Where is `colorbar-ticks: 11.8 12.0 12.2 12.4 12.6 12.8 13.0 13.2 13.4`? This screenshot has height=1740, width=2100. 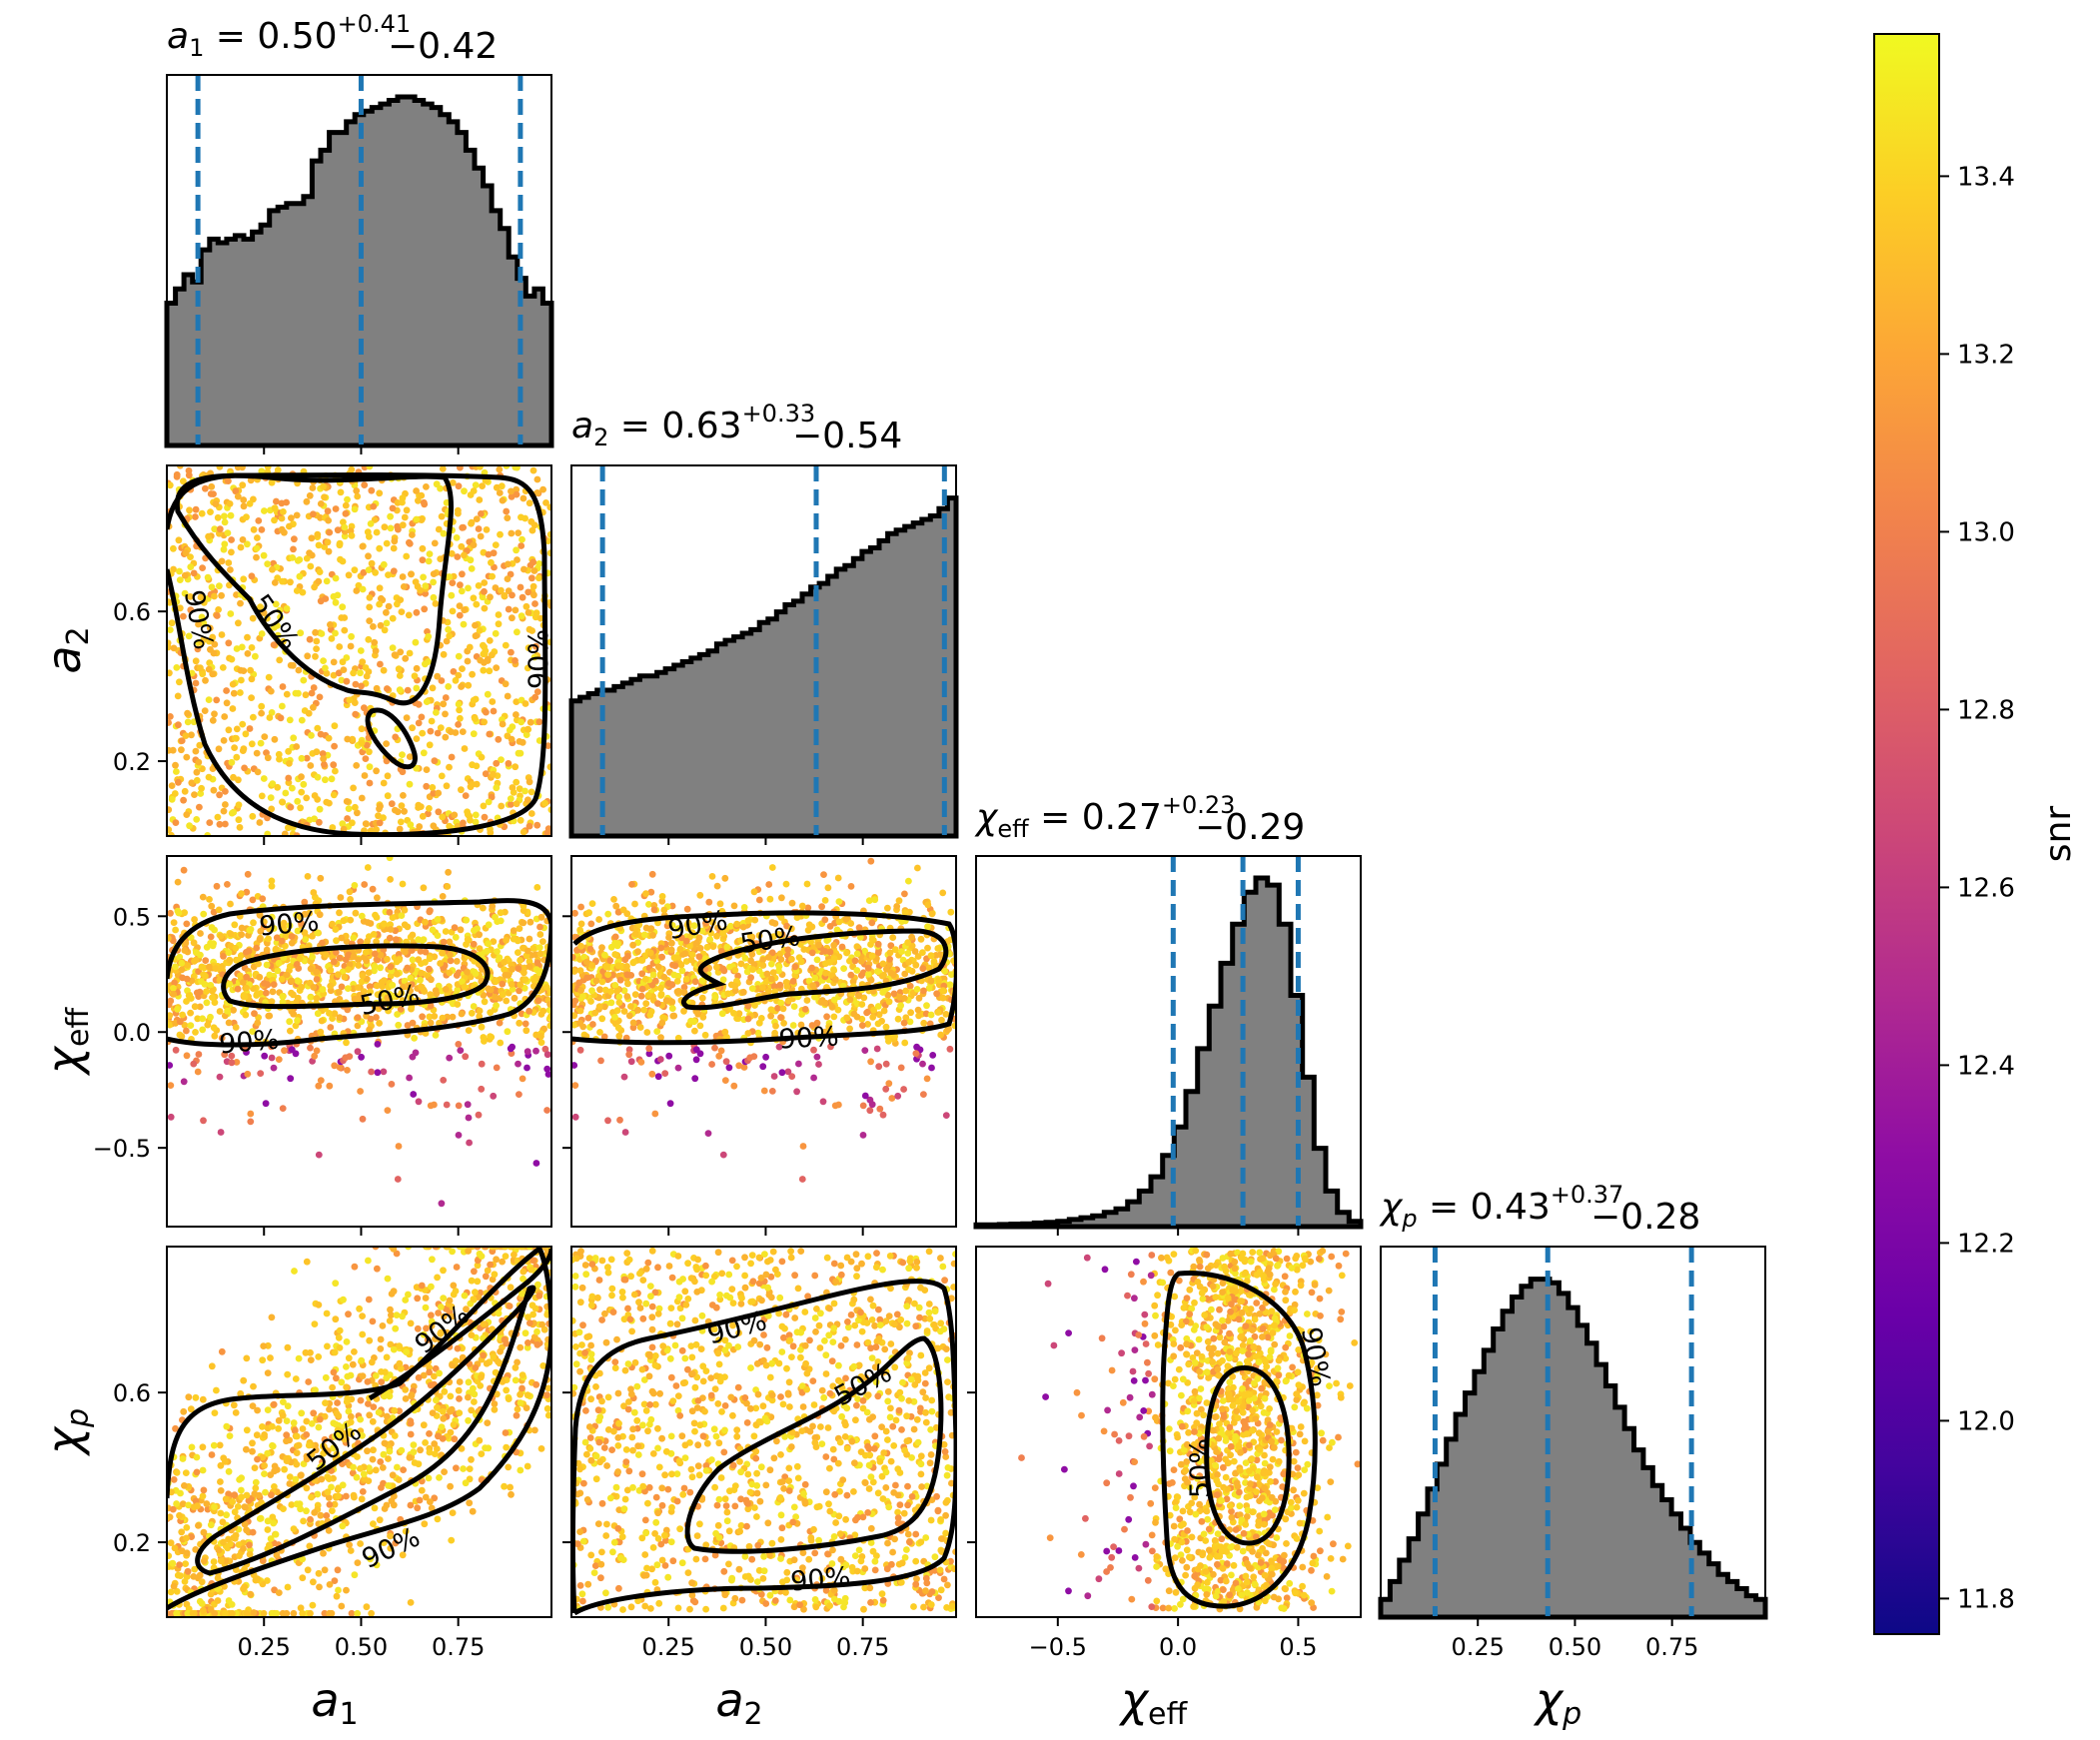 colorbar-ticks: 11.8 12.0 12.2 12.4 12.6 12.8 13.0 13.2 13.4 is located at coordinates (1977, 888).